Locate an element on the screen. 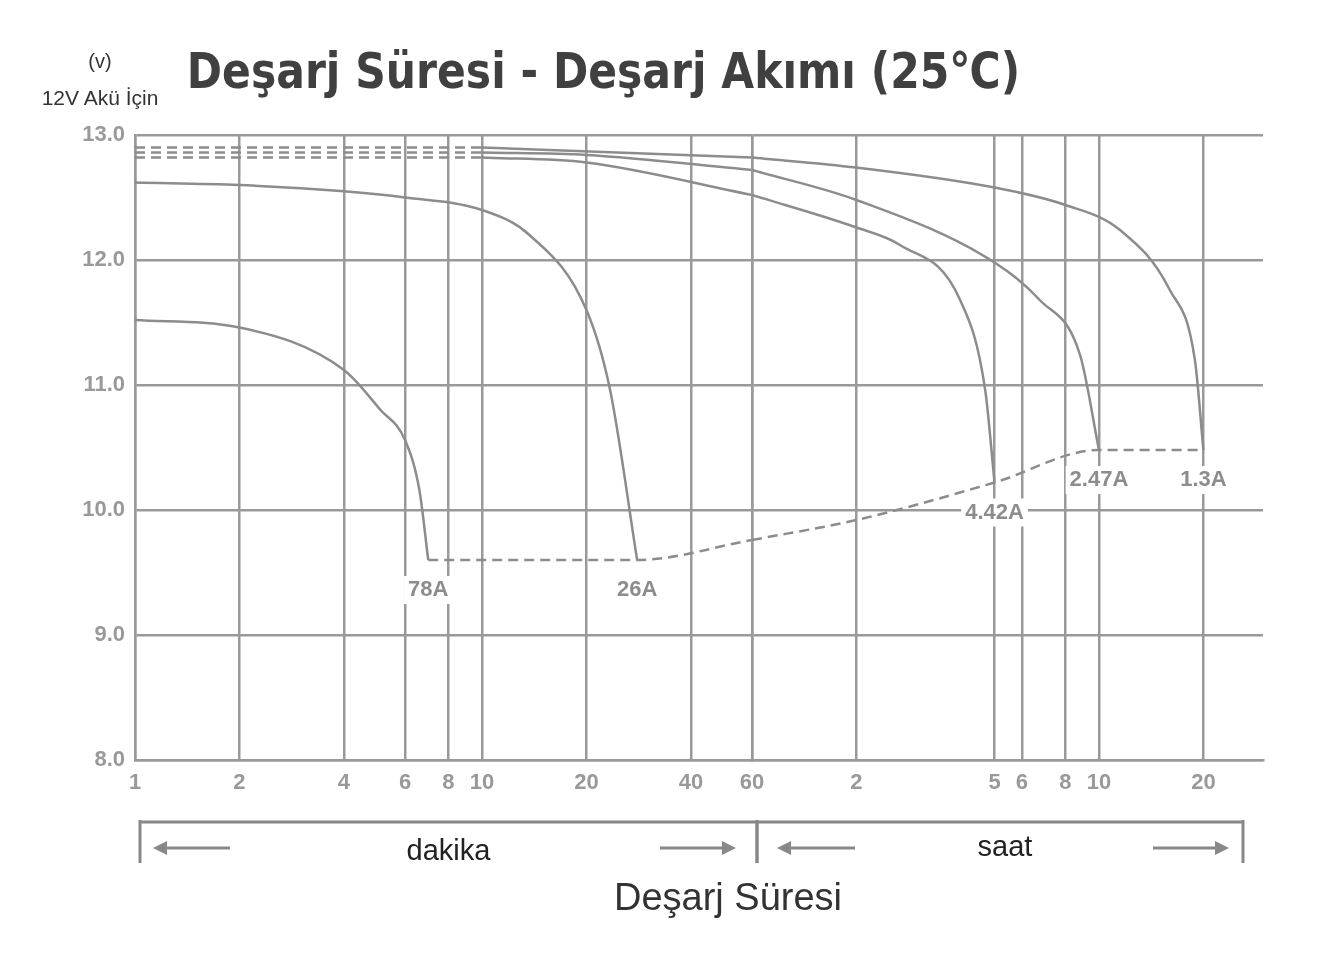 This screenshot has width=1319, height=976. y-tick-label: 8.0 is located at coordinates (109, 759).